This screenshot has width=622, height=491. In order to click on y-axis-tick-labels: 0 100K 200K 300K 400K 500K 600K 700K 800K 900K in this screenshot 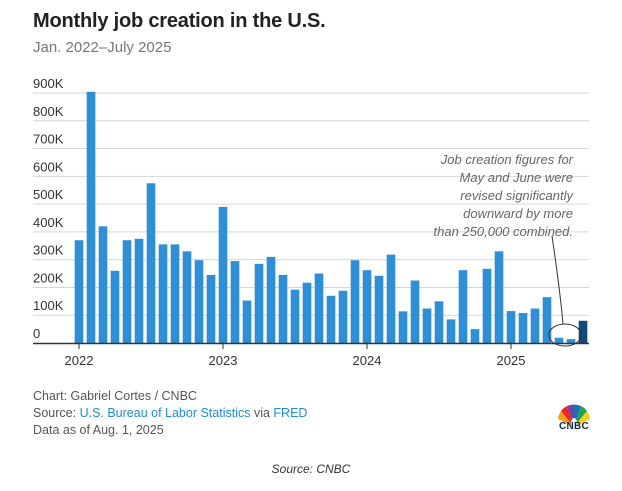, I will do `click(48, 208)`.